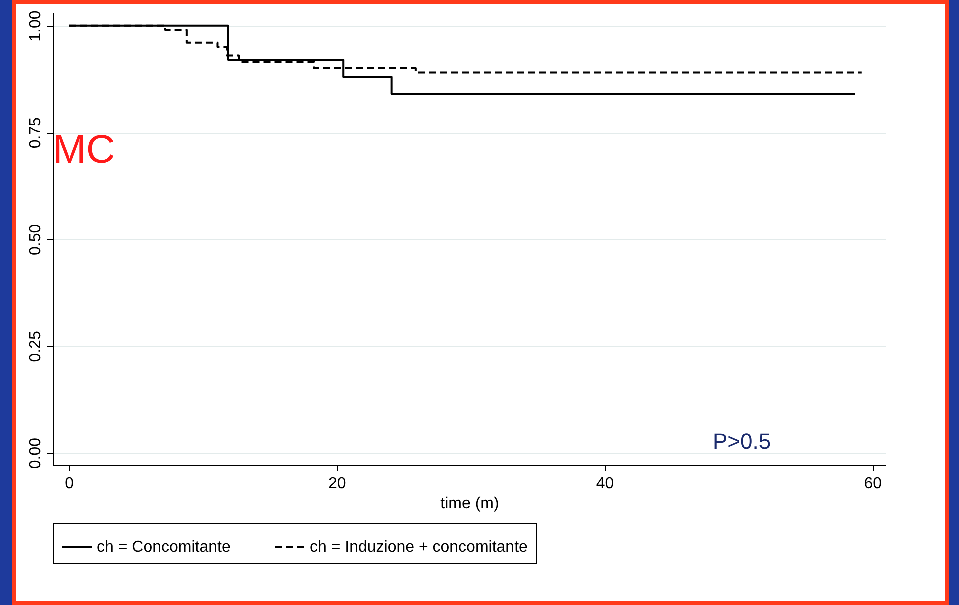 The height and width of the screenshot is (605, 959). I want to click on annotation: MC, so click(84, 150).